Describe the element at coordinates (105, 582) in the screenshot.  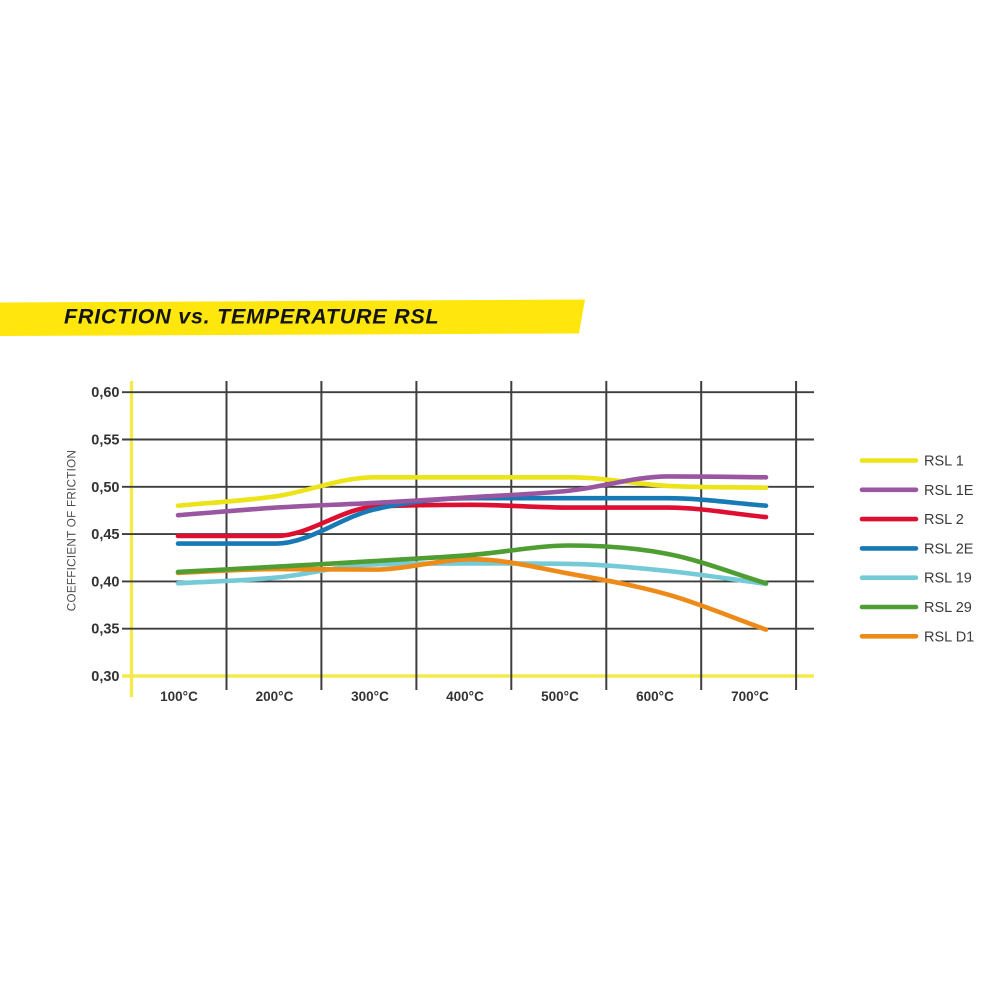
I see `svg-text: 0,40` at that location.